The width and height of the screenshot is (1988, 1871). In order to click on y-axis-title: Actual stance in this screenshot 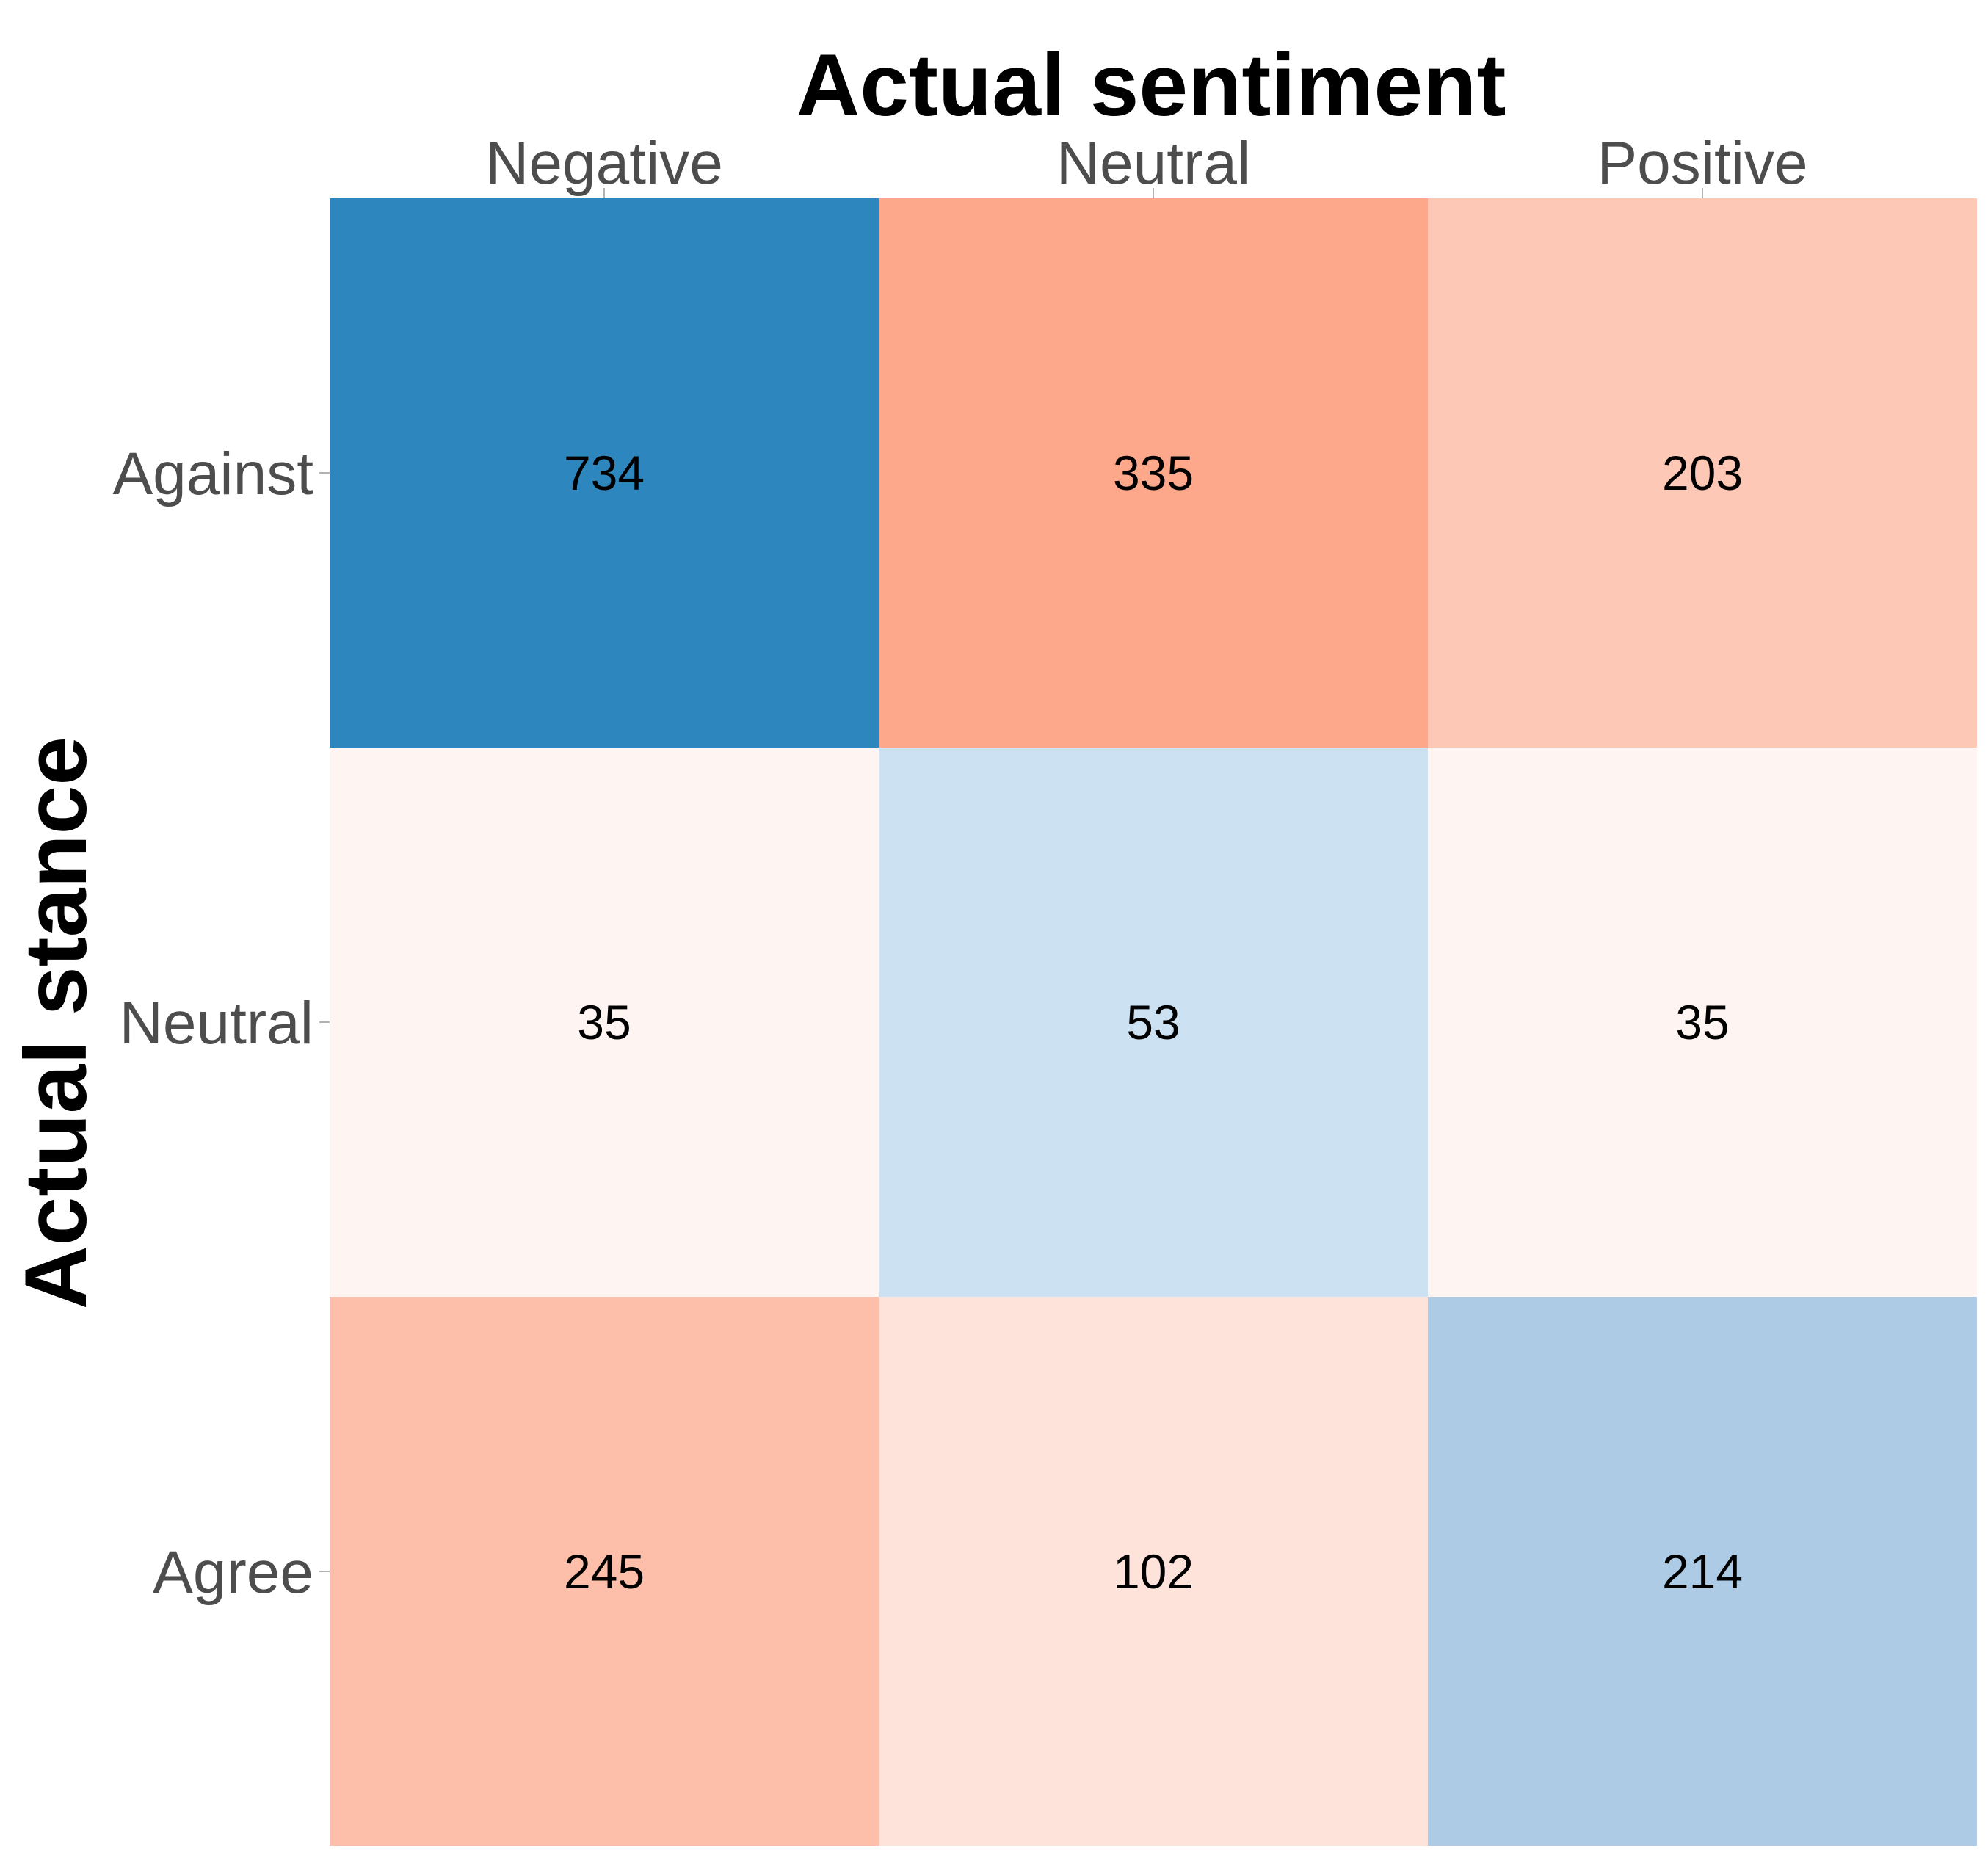, I will do `click(56, 1023)`.